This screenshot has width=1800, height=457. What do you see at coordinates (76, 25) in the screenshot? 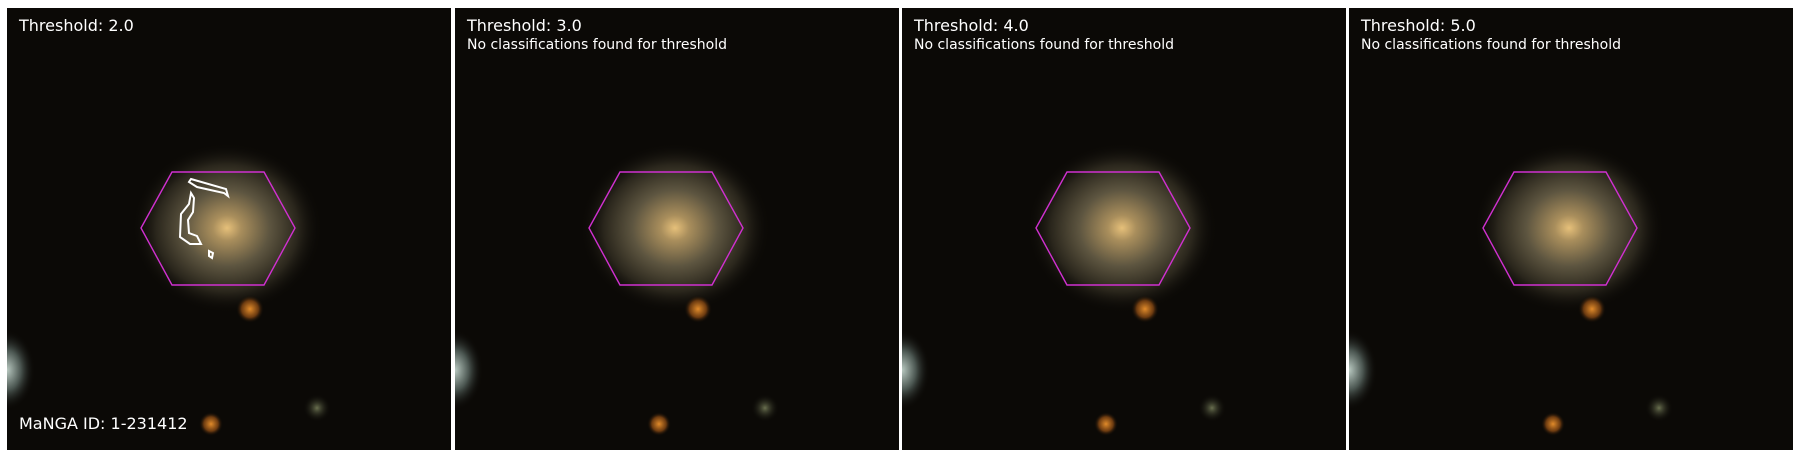
I see `panel-title: Threshold: 2.0` at bounding box center [76, 25].